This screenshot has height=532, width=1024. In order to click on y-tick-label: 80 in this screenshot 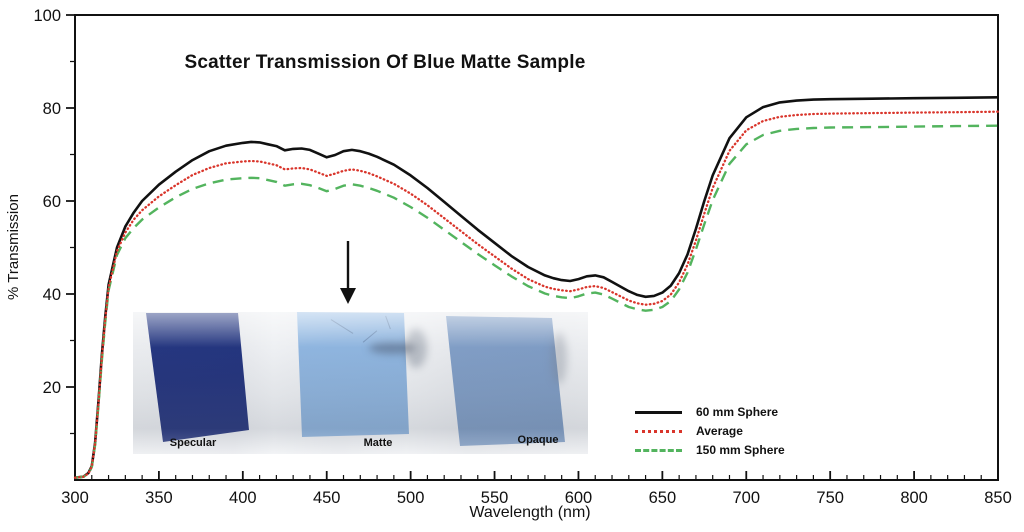, I will do `click(52, 109)`.